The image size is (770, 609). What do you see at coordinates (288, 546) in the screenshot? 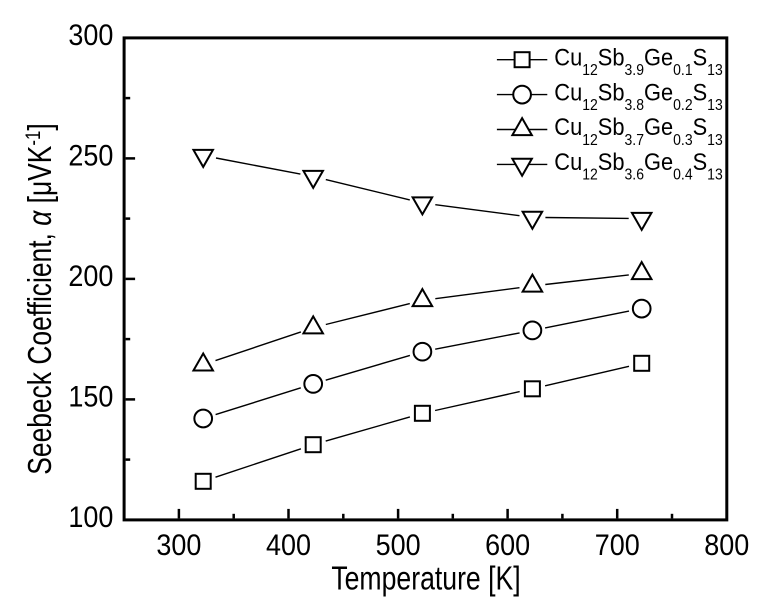
I see `svg-text: 400` at bounding box center [288, 546].